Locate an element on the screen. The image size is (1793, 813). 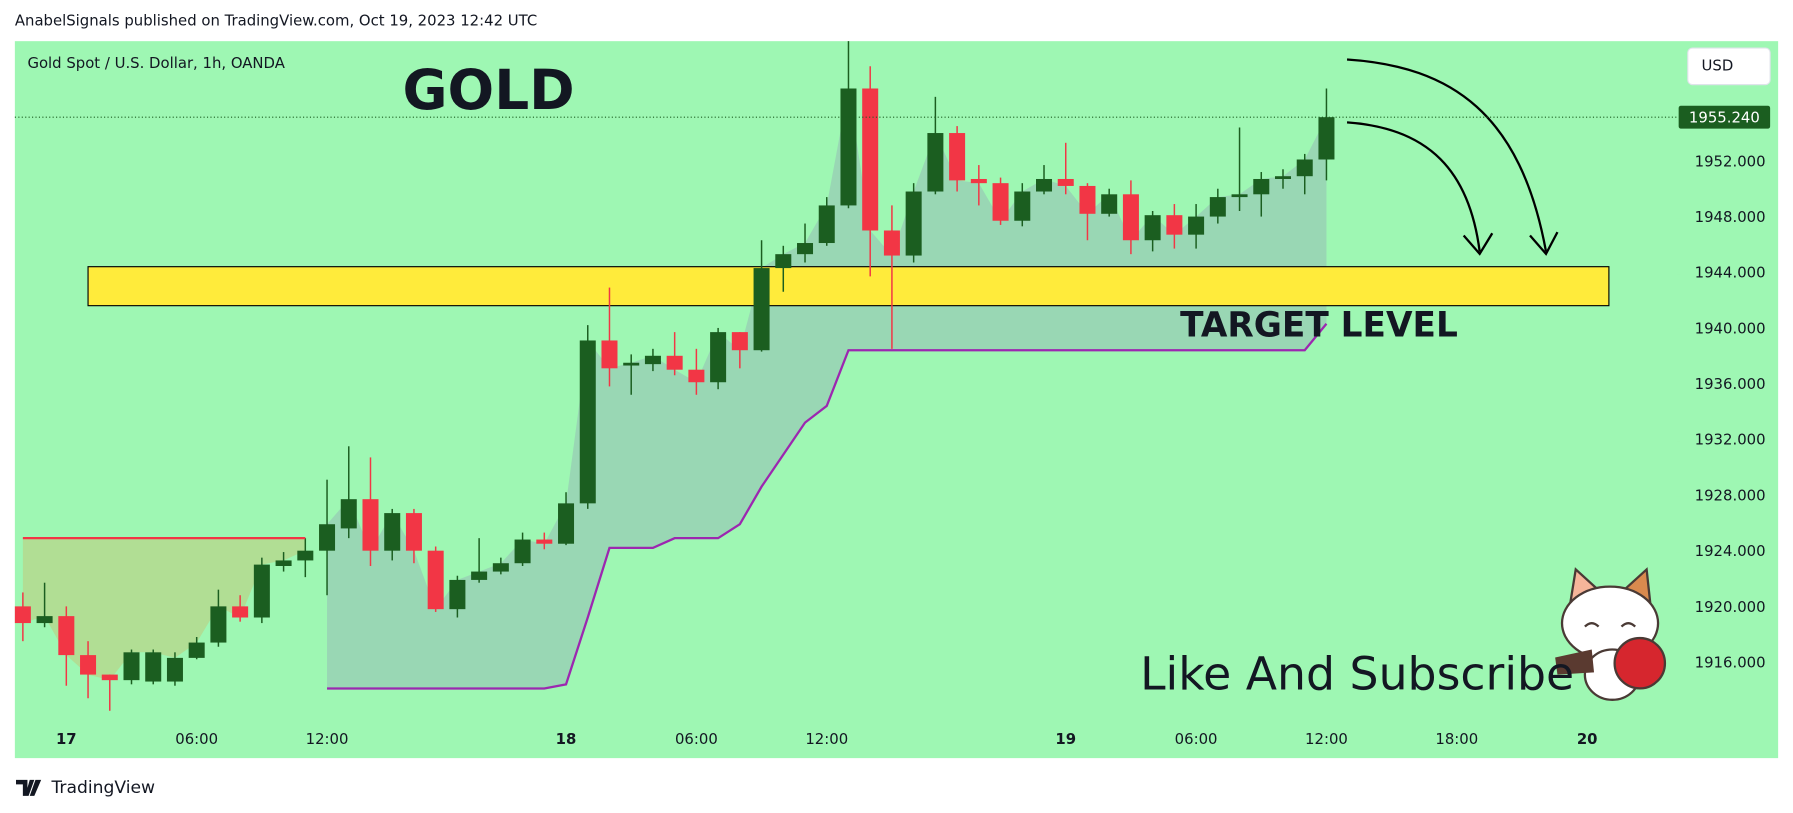
target-annotation: TARGET LEVEL is located at coordinates (1319, 326).